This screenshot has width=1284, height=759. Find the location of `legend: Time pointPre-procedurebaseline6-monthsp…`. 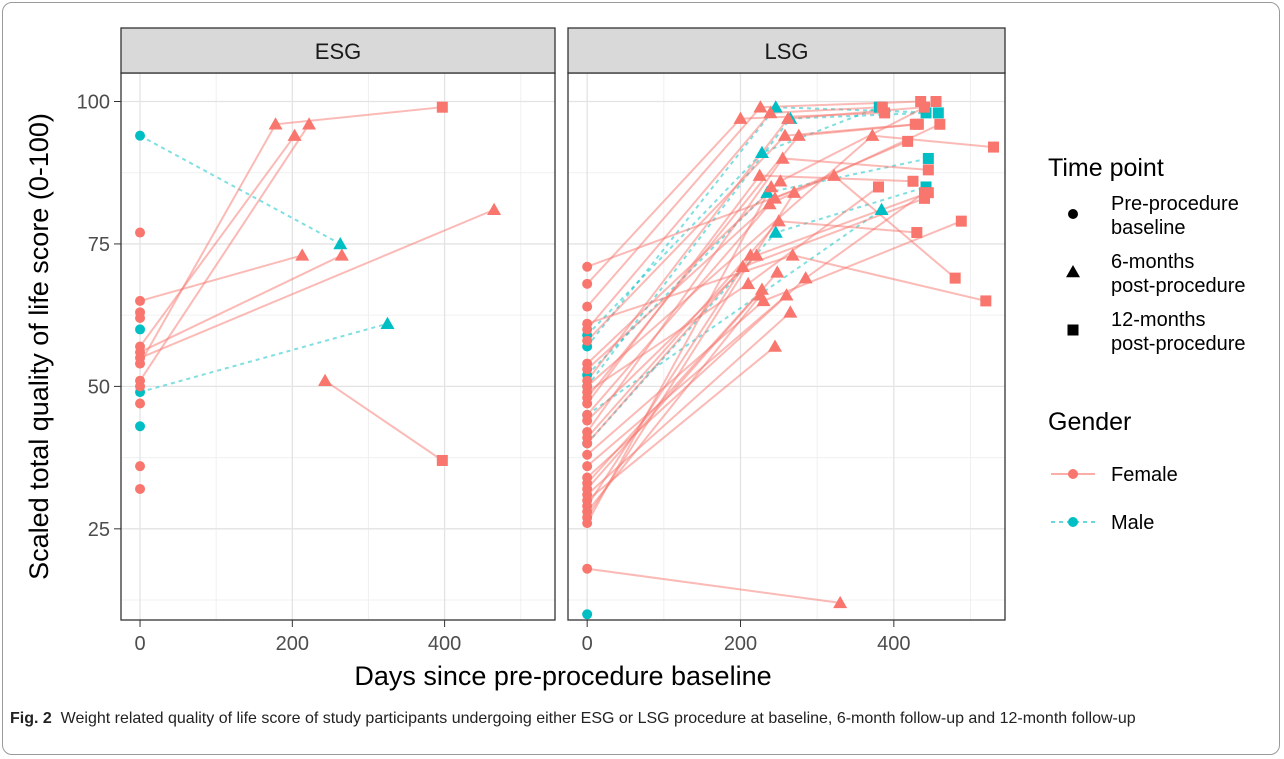

legend: Time pointPre-procedurebaseline6-monthsp… is located at coordinates (1147, 344).